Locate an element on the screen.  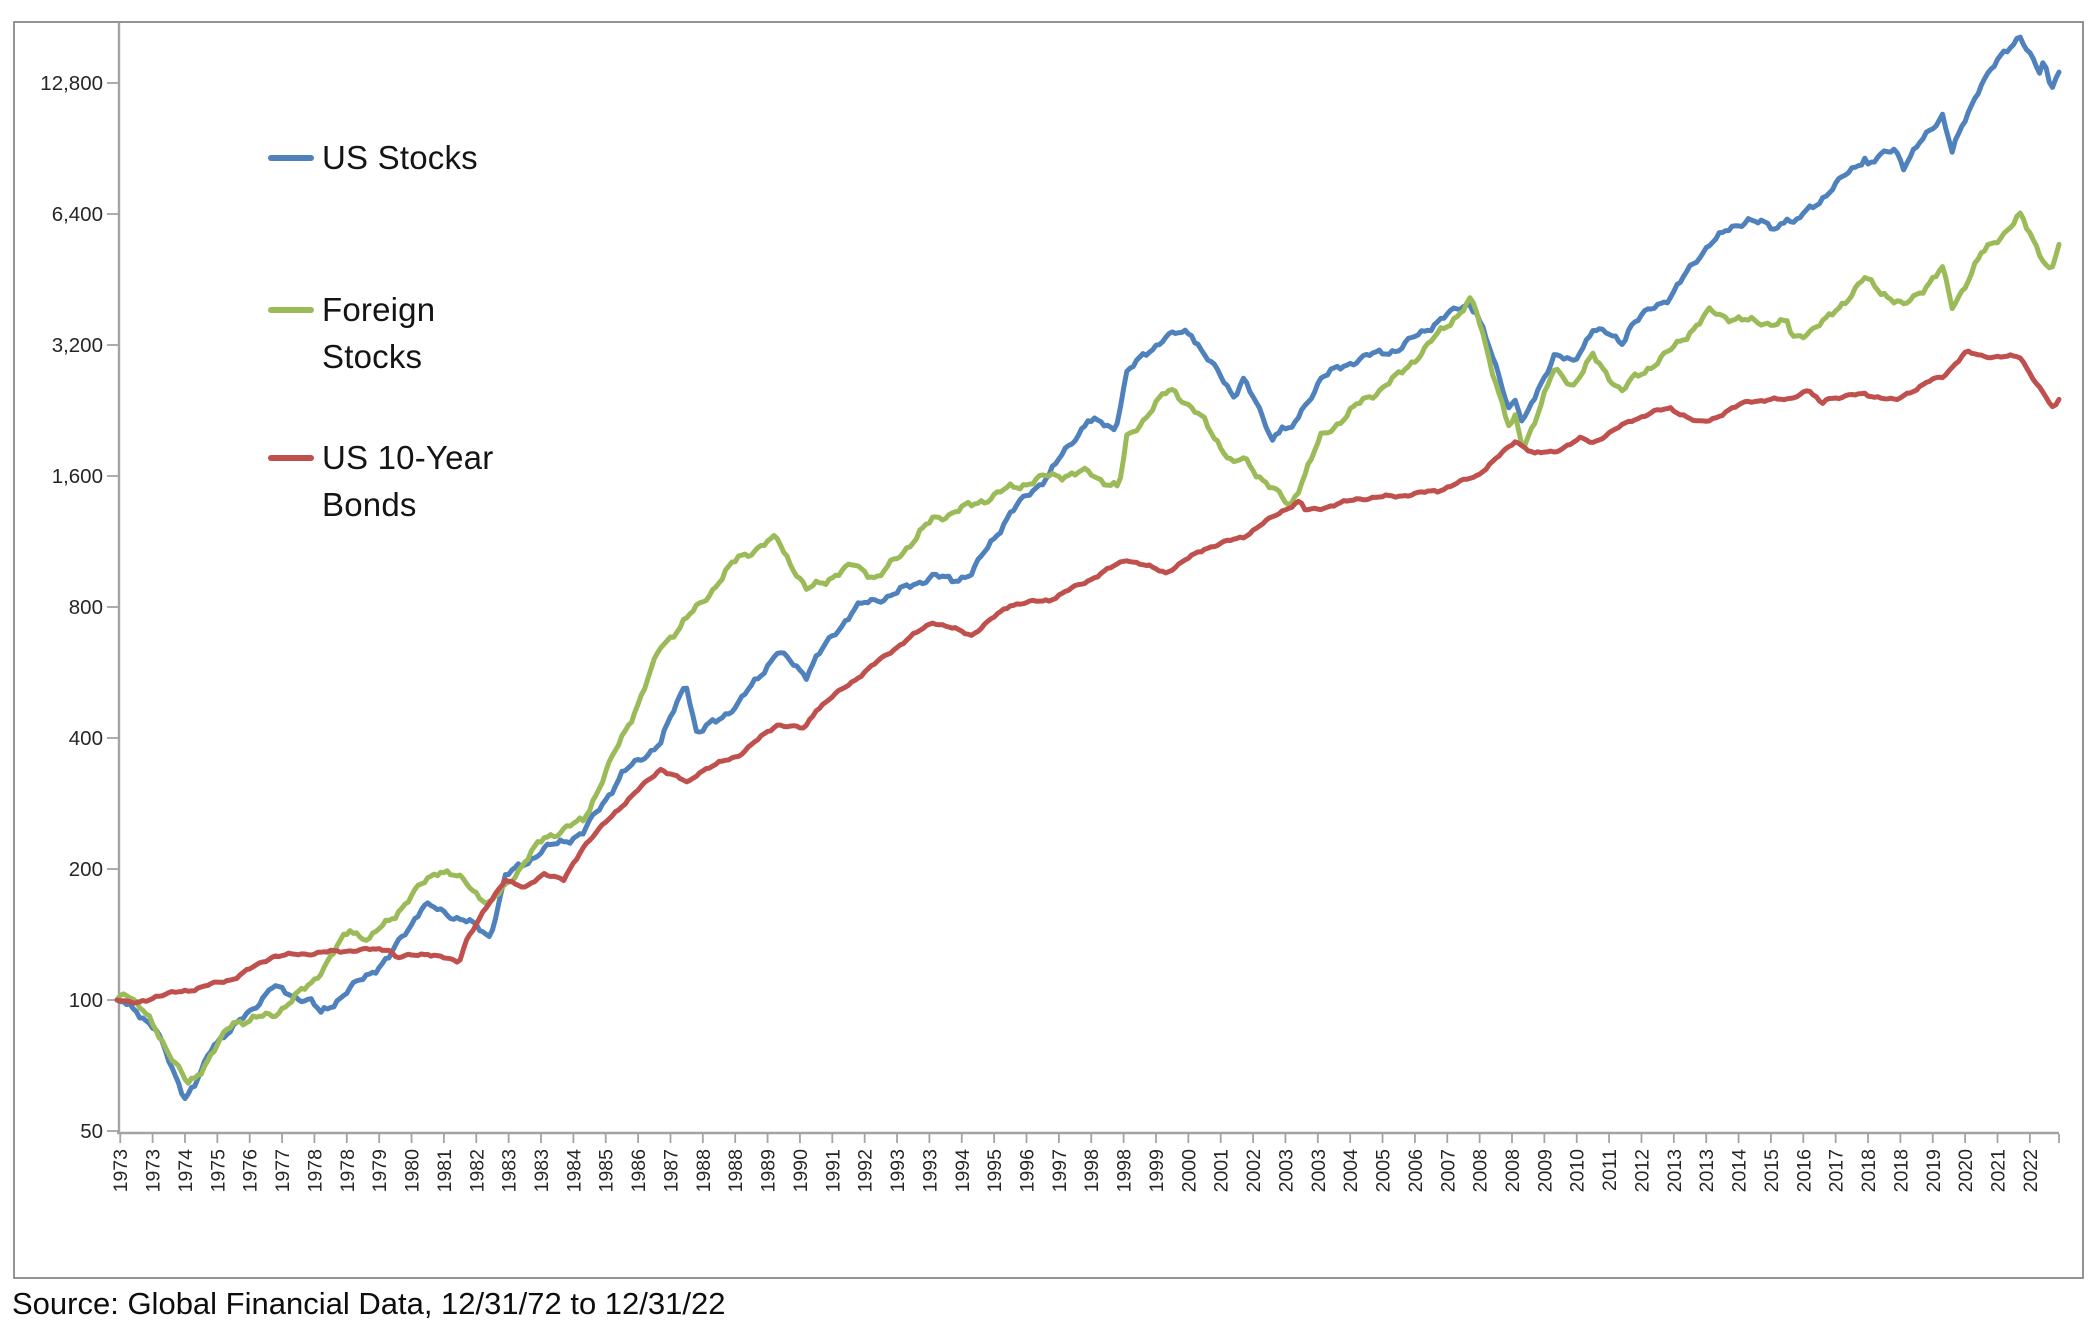
x-tick-label: 1986 is located at coordinates (639, 1170).